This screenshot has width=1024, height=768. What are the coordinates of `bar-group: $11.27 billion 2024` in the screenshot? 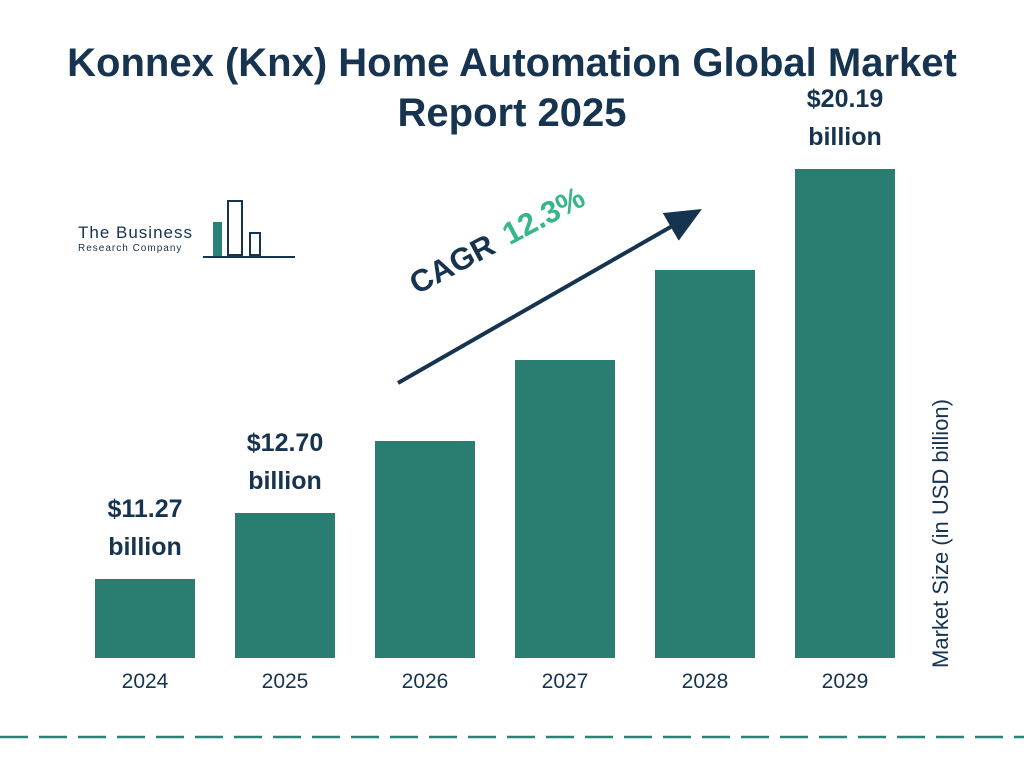 It's located at (145, 593).